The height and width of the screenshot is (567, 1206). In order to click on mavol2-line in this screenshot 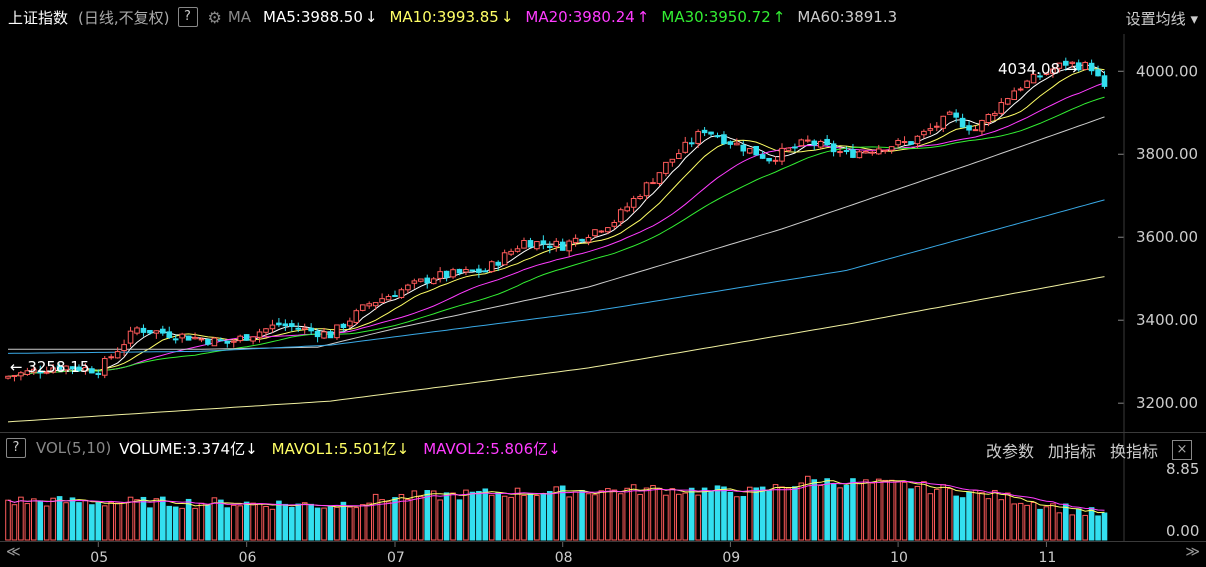, I will do `click(556, 495)`.